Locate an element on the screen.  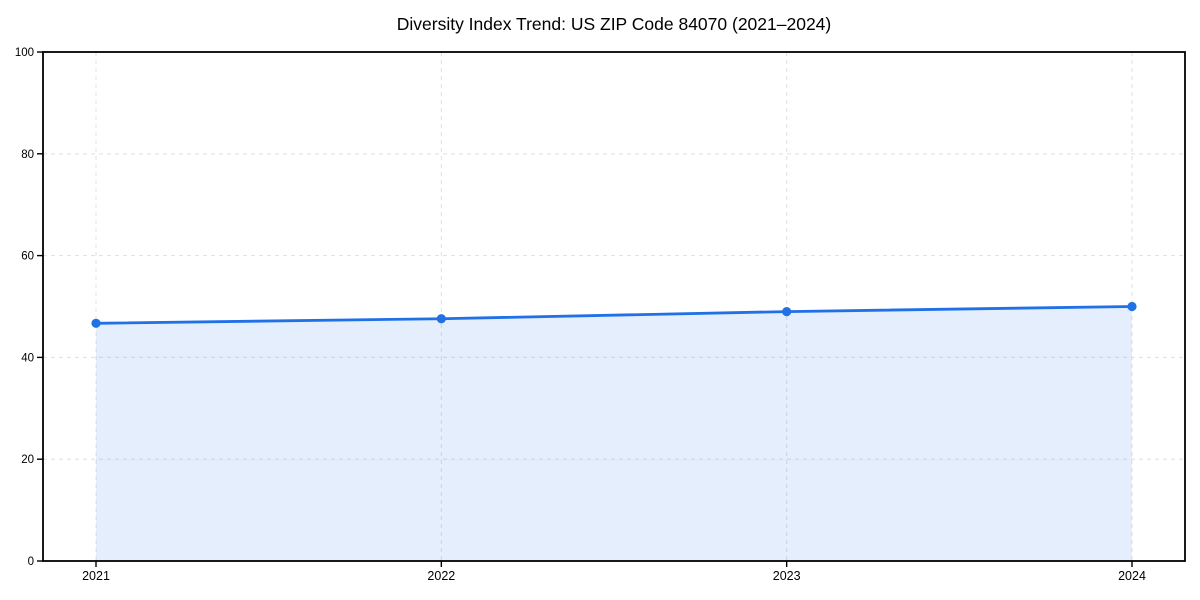
y-tick-label: 100 is located at coordinates (24, 53).